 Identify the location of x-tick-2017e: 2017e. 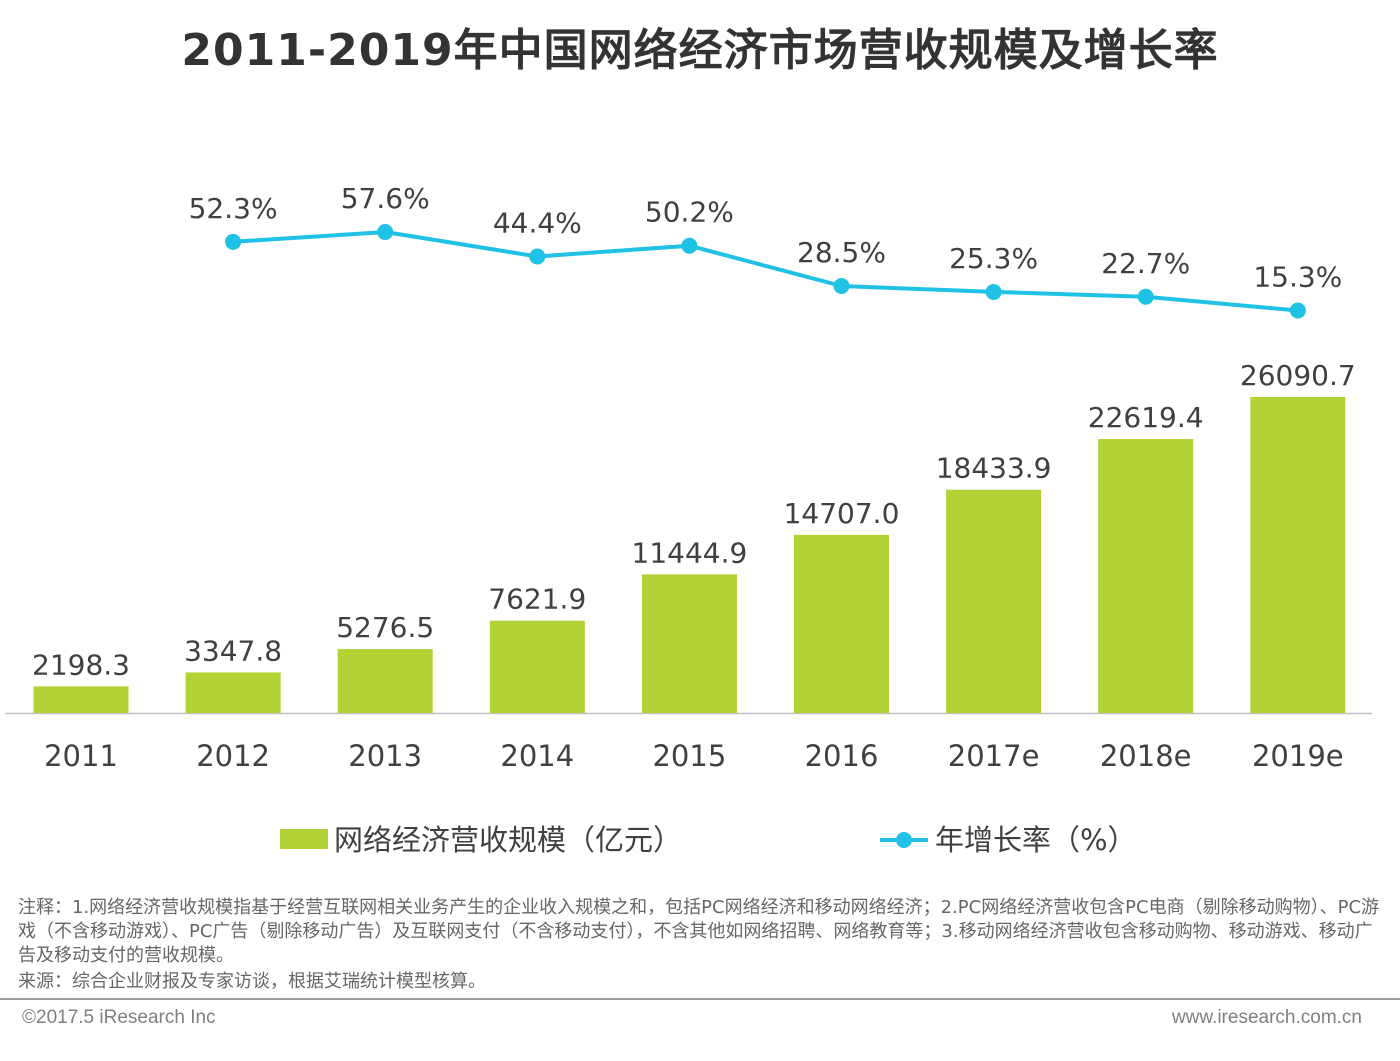
(994, 756).